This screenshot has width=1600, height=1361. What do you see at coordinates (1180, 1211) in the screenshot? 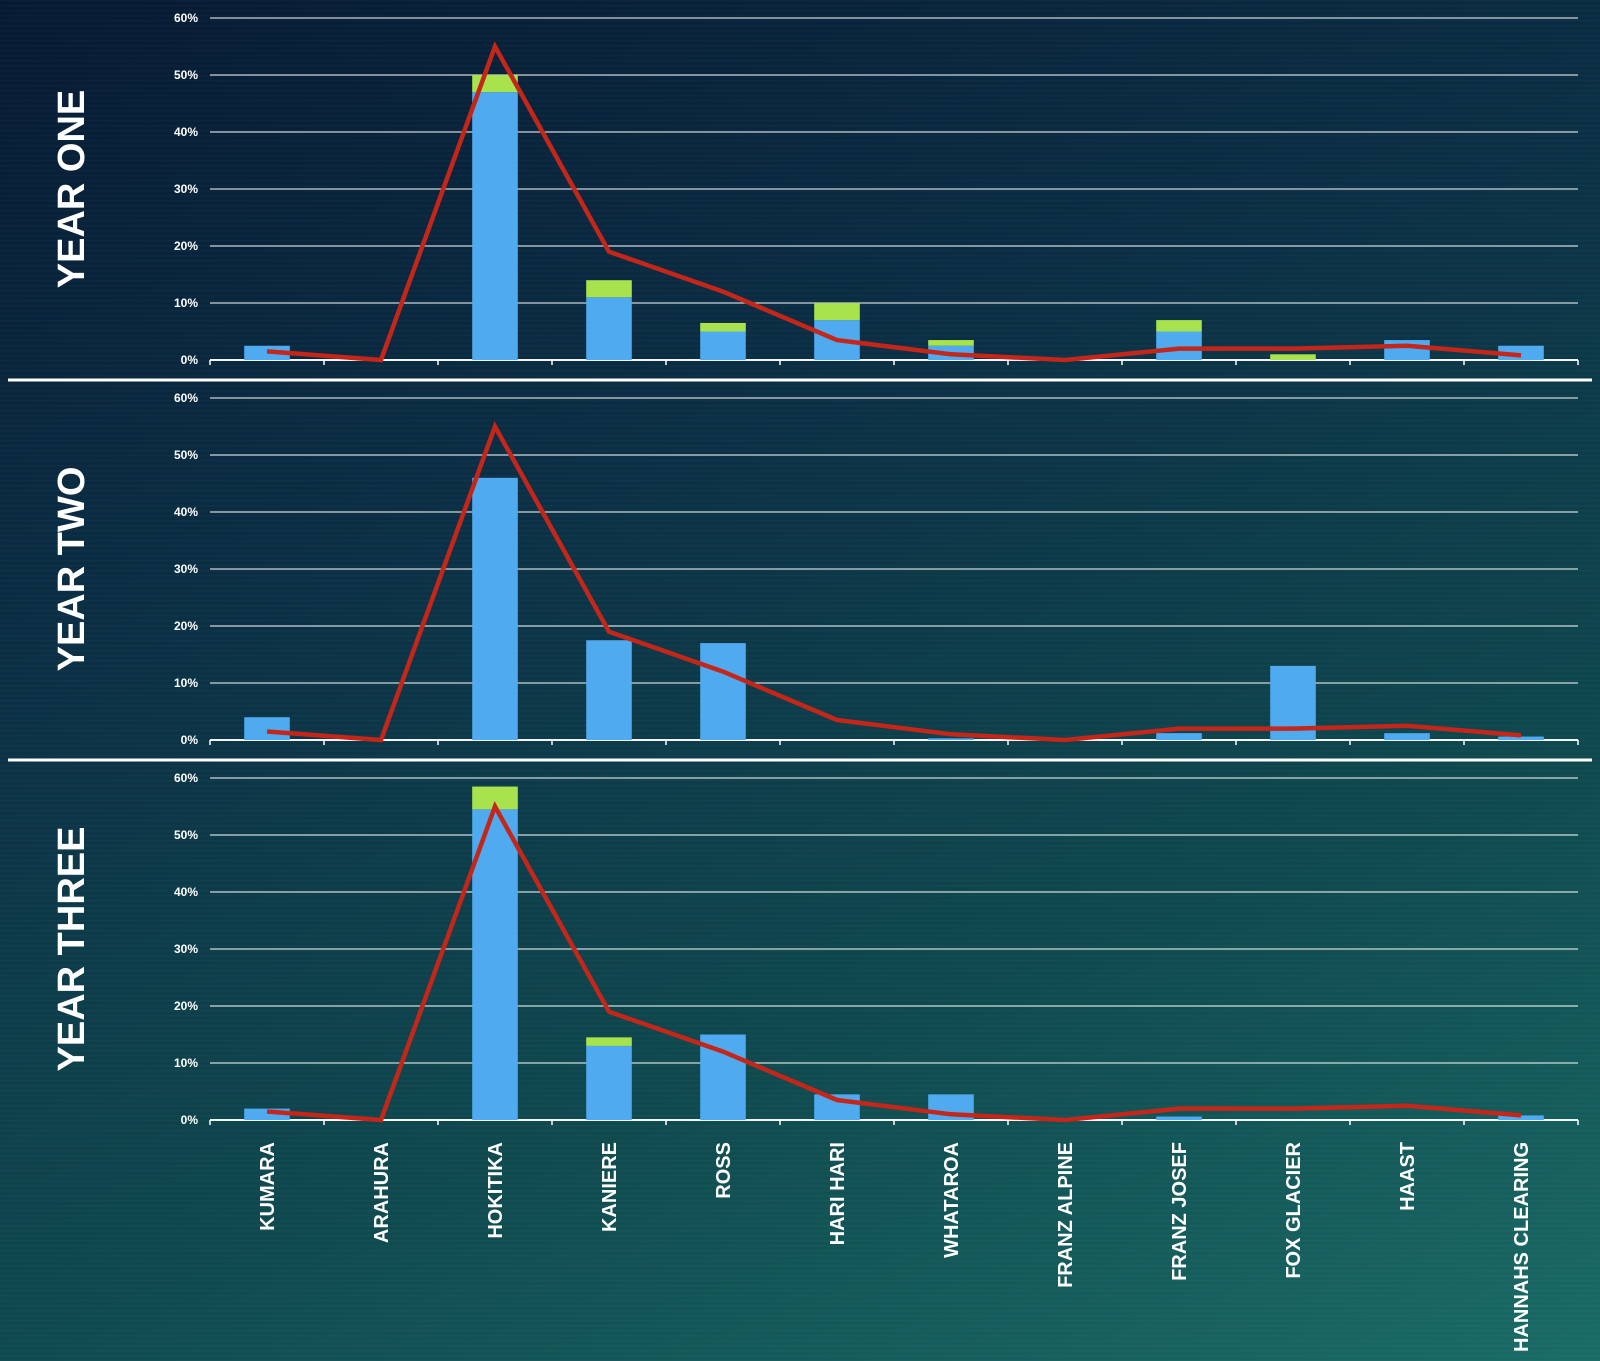
I see `category-label: FRANZ JOSEF` at bounding box center [1180, 1211].